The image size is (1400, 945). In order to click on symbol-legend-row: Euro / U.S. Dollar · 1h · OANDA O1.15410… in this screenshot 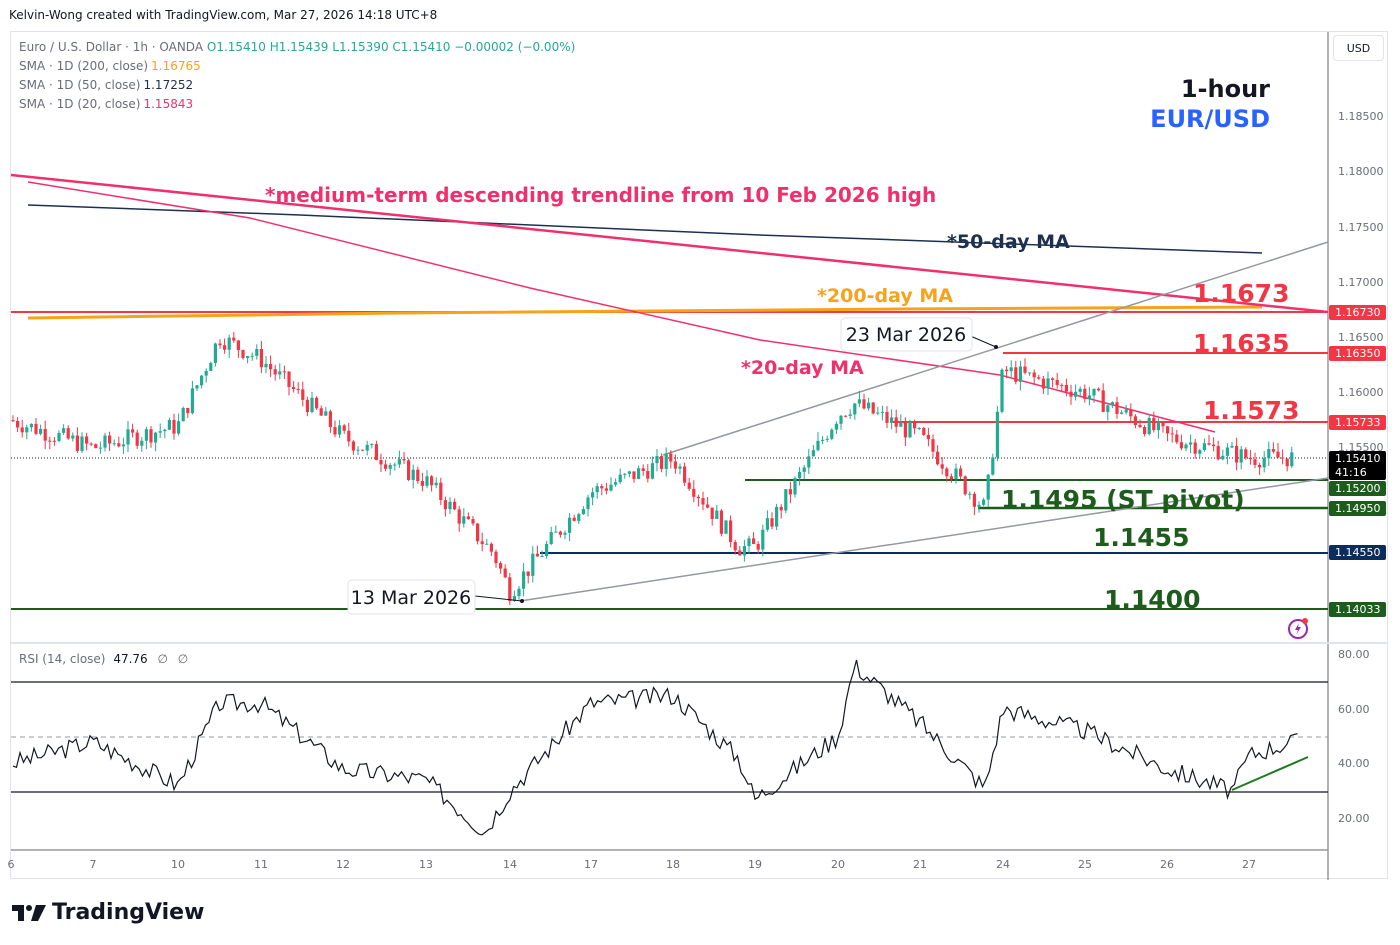, I will do `click(297, 47)`.